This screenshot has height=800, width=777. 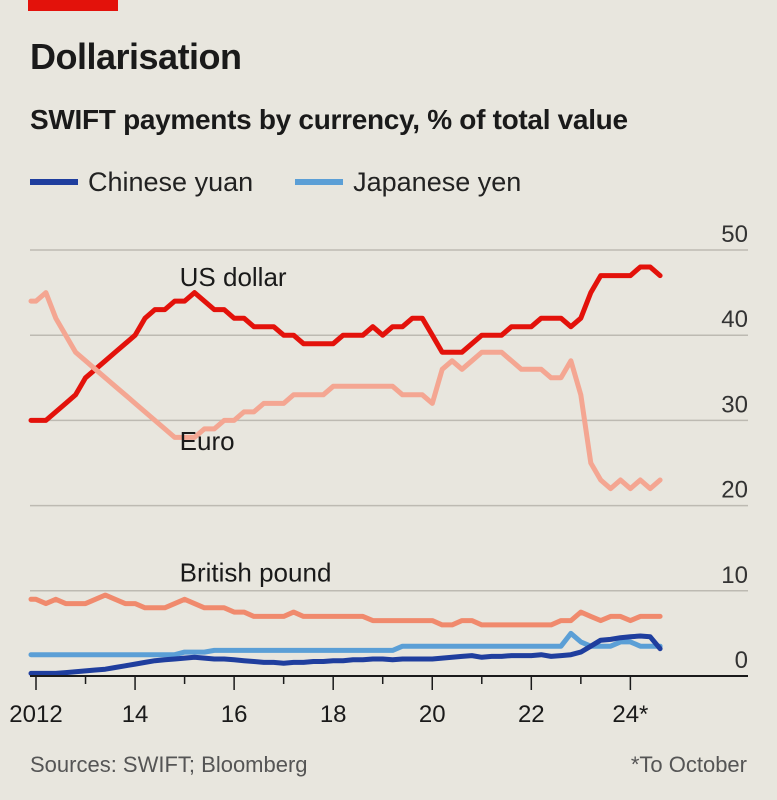 I want to click on x-tick-label: 24*, so click(x=630, y=714).